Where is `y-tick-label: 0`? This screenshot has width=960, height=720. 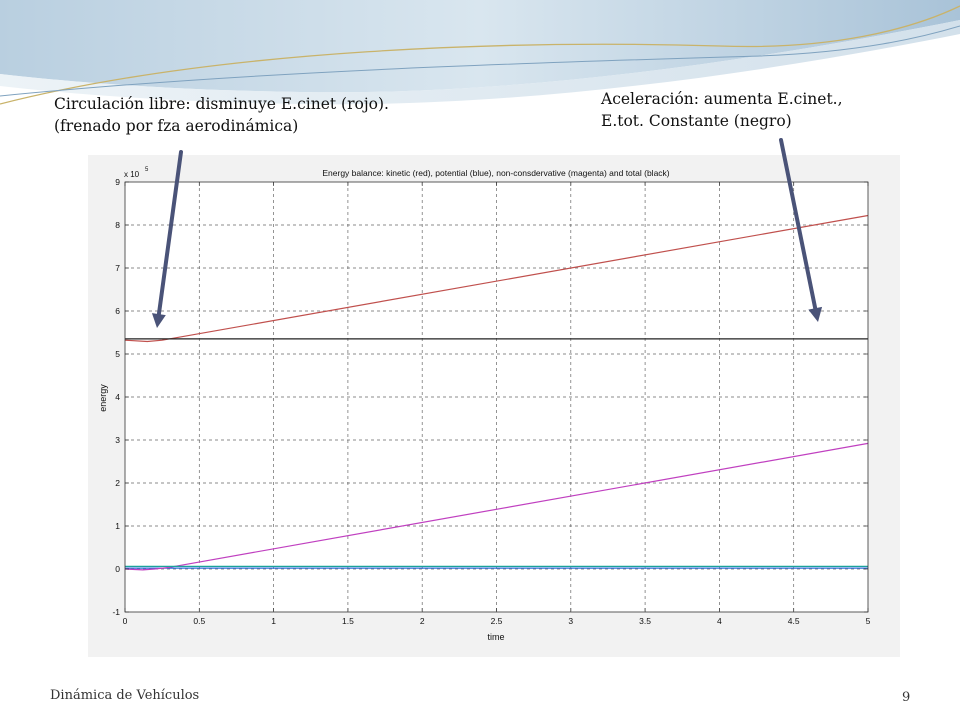 y-tick-label: 0 is located at coordinates (117, 569).